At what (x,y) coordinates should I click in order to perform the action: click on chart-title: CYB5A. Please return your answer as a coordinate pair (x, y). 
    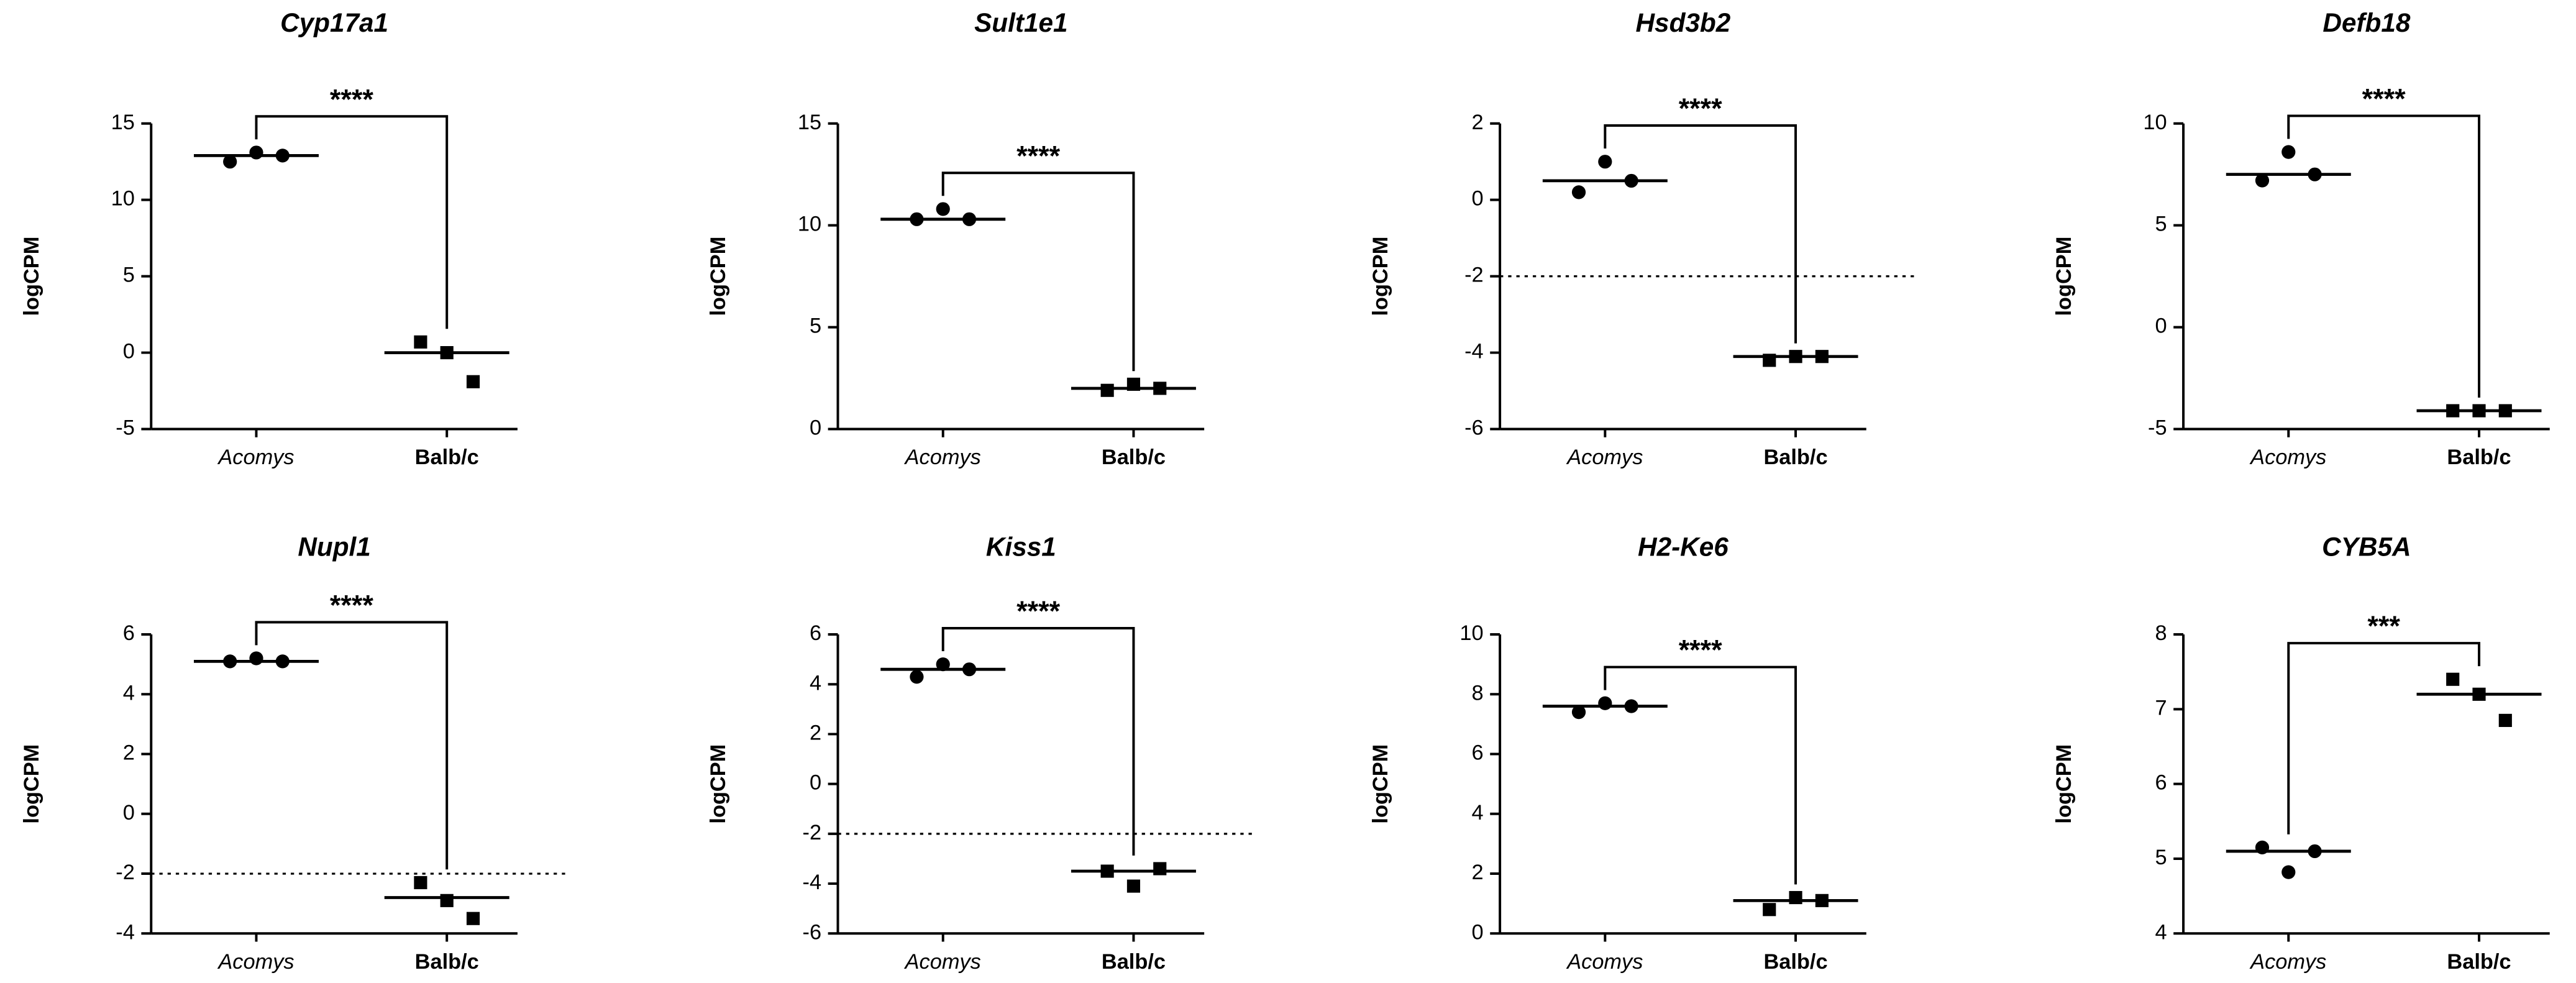
    Looking at the image, I should click on (2366, 547).